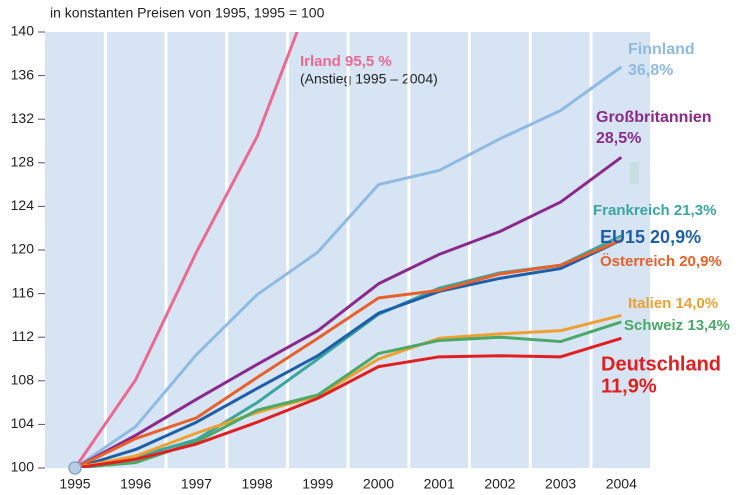  I want to click on y-tick-label: 108, so click(23, 380).